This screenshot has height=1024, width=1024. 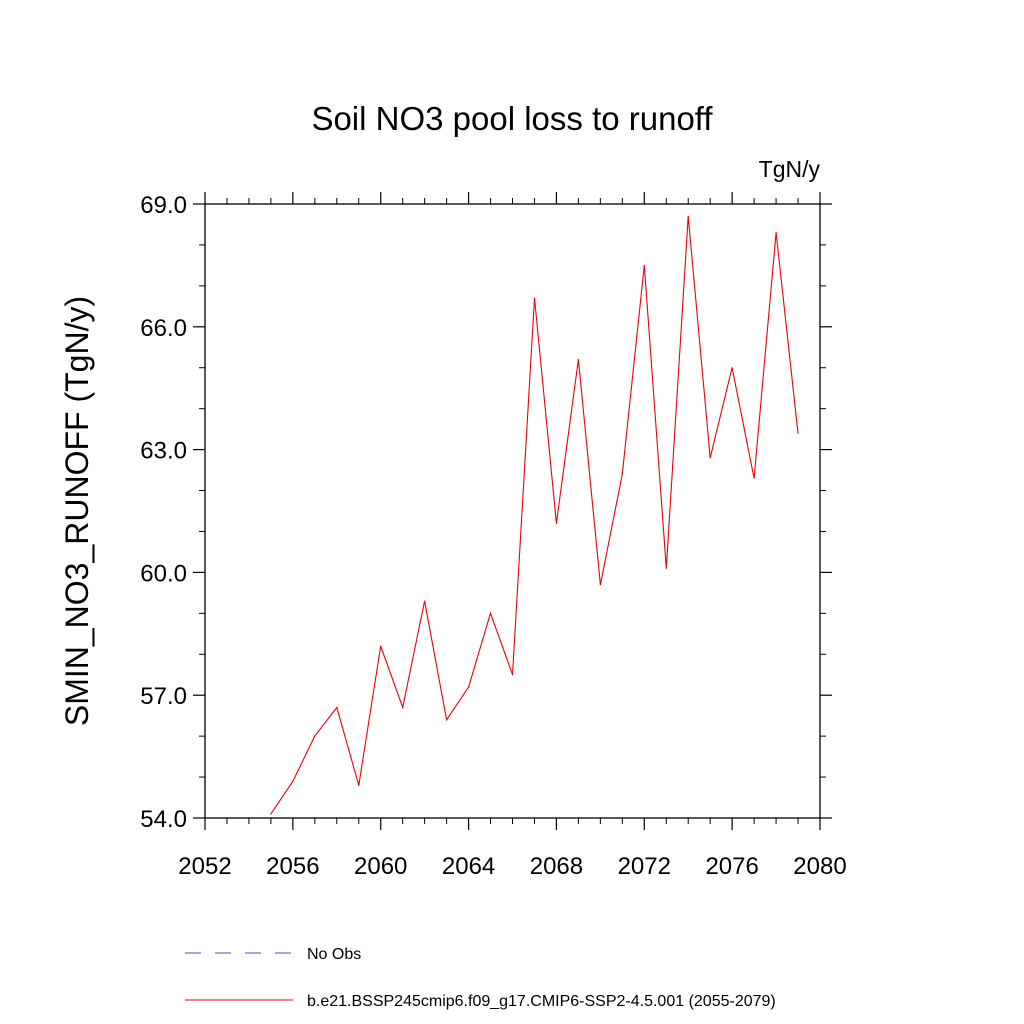 I want to click on y-tick-label: 63.0, so click(x=163, y=451).